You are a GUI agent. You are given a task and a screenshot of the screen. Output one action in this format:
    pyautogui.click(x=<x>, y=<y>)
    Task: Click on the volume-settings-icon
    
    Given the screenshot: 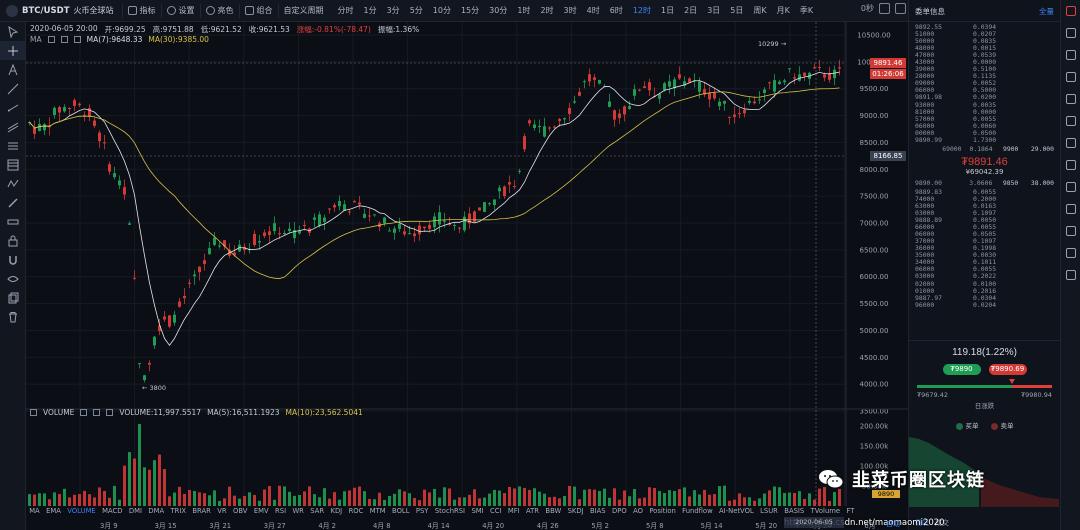 What is the action you would take?
    pyautogui.click(x=84, y=412)
    